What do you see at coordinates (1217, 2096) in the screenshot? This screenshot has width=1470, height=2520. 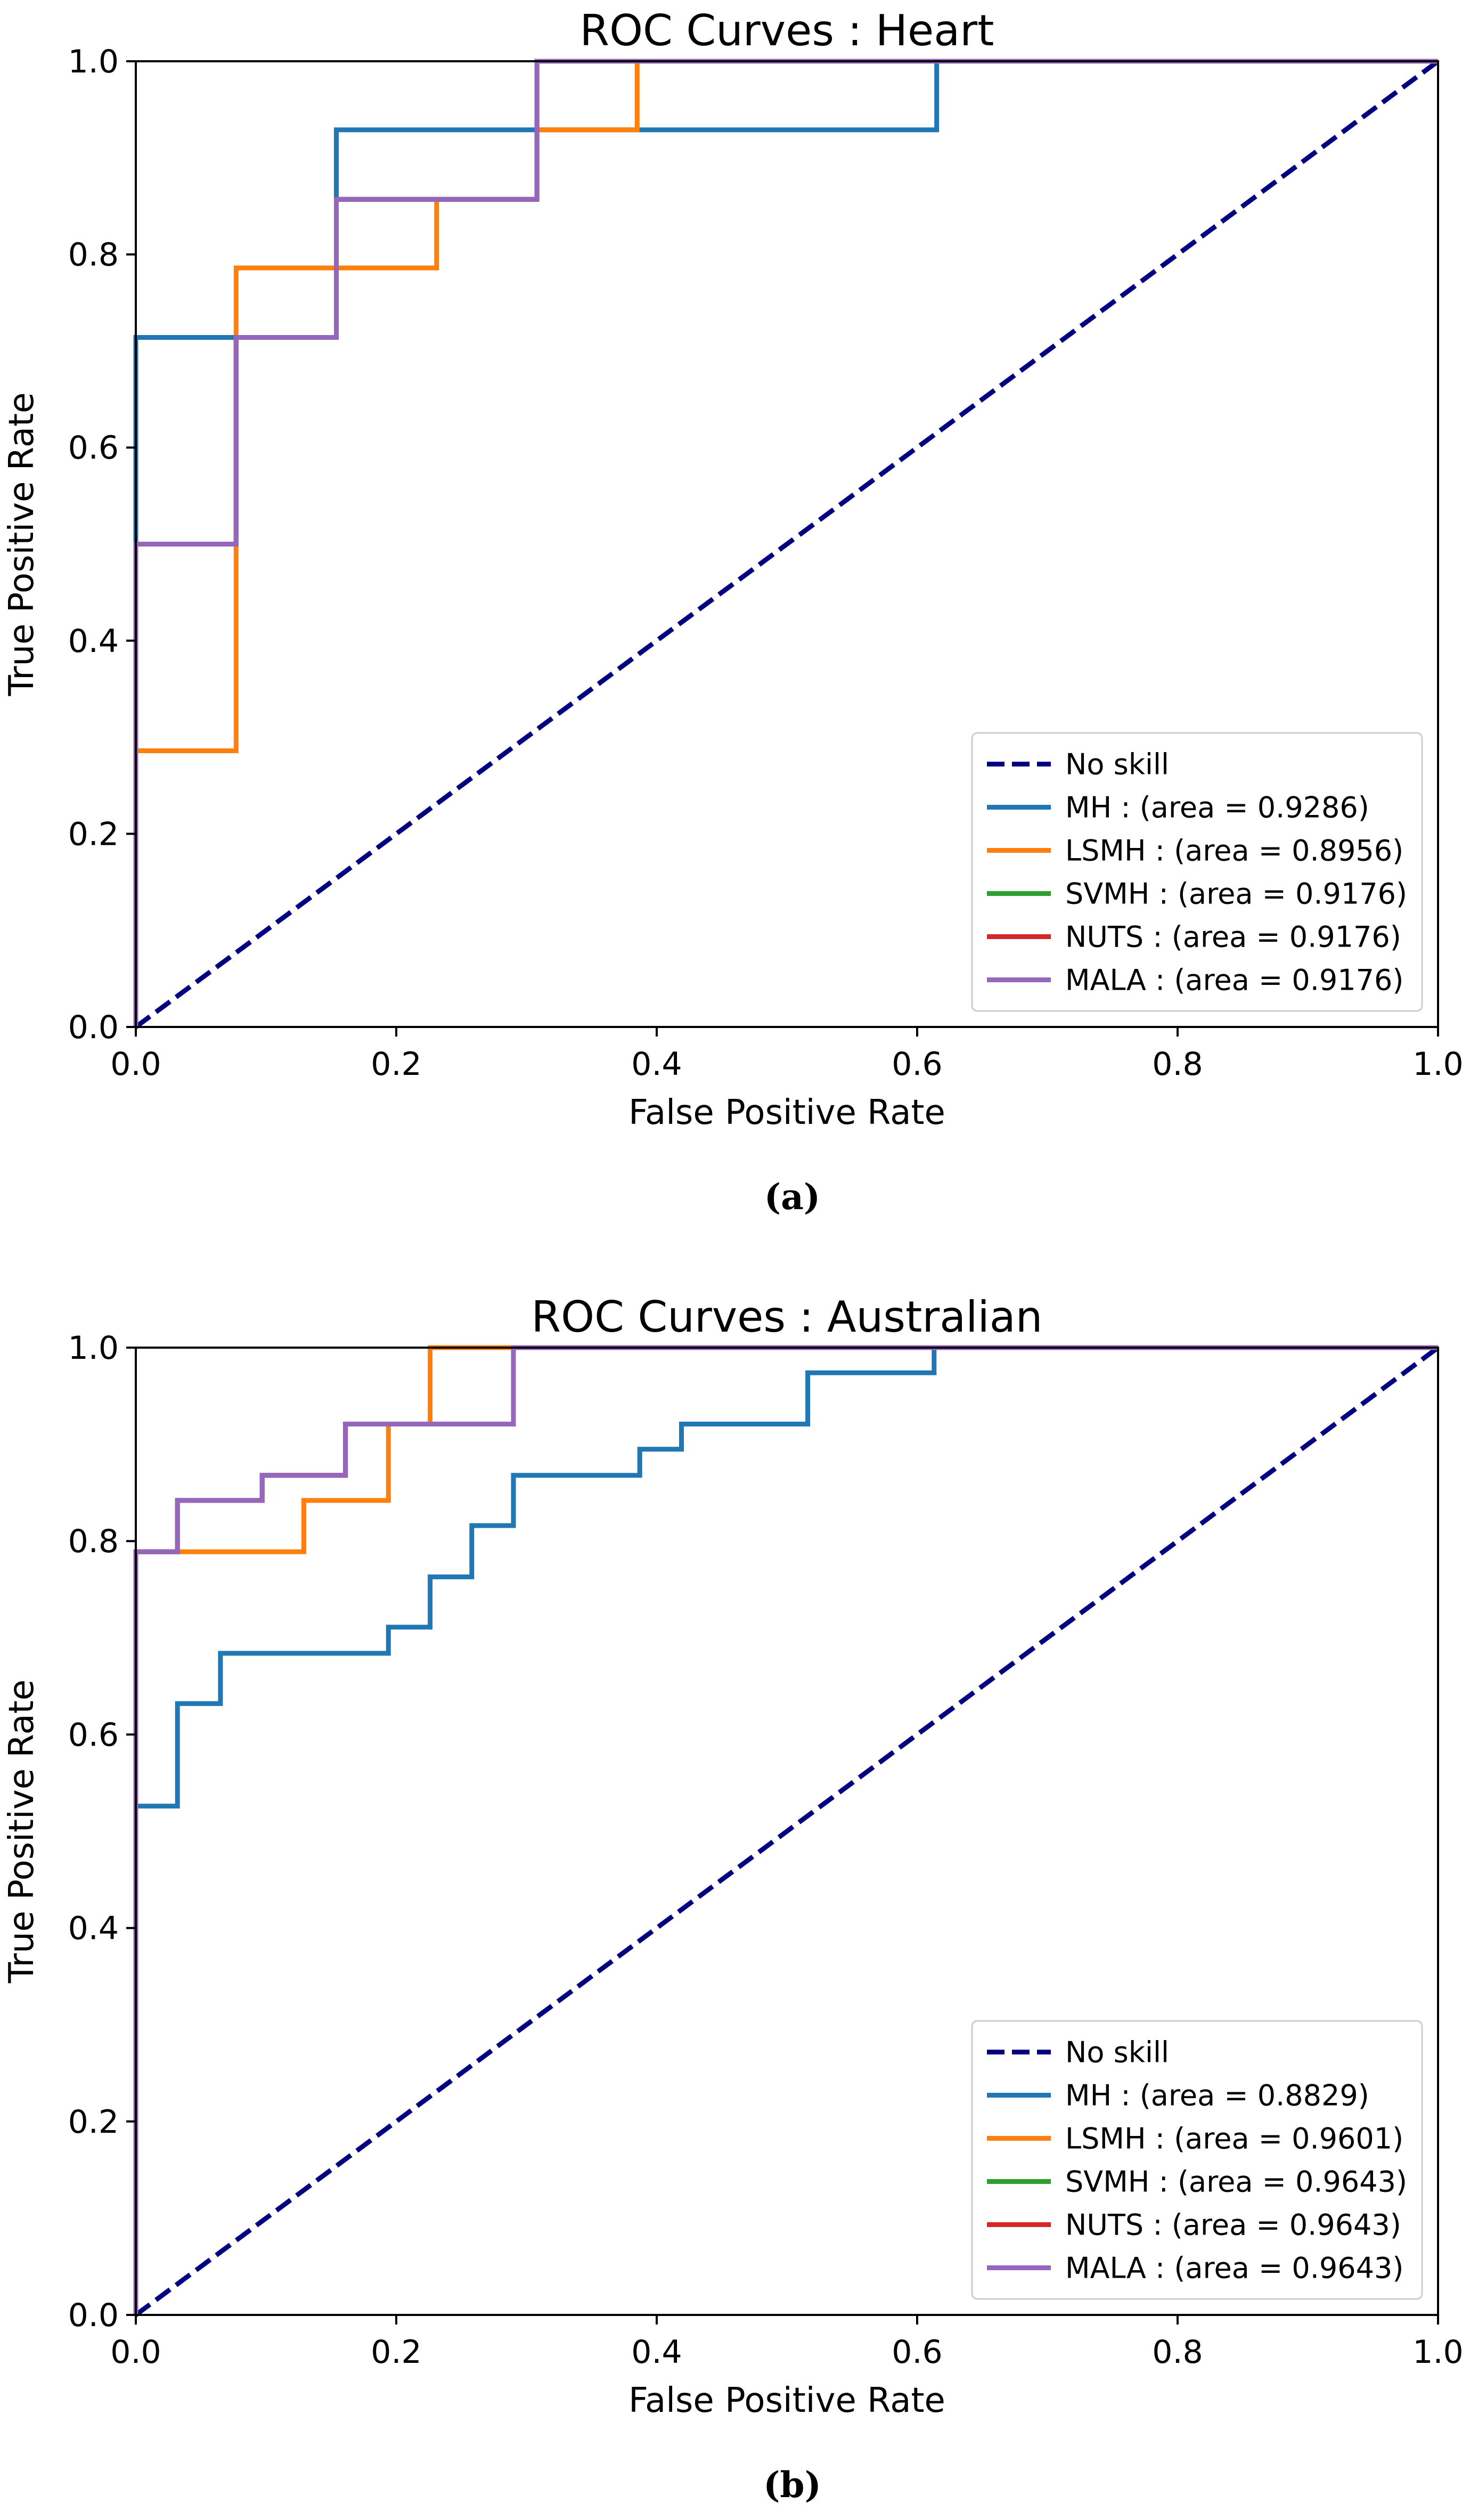 I see `legend-entry: MH : (area = 0.8829)` at bounding box center [1217, 2096].